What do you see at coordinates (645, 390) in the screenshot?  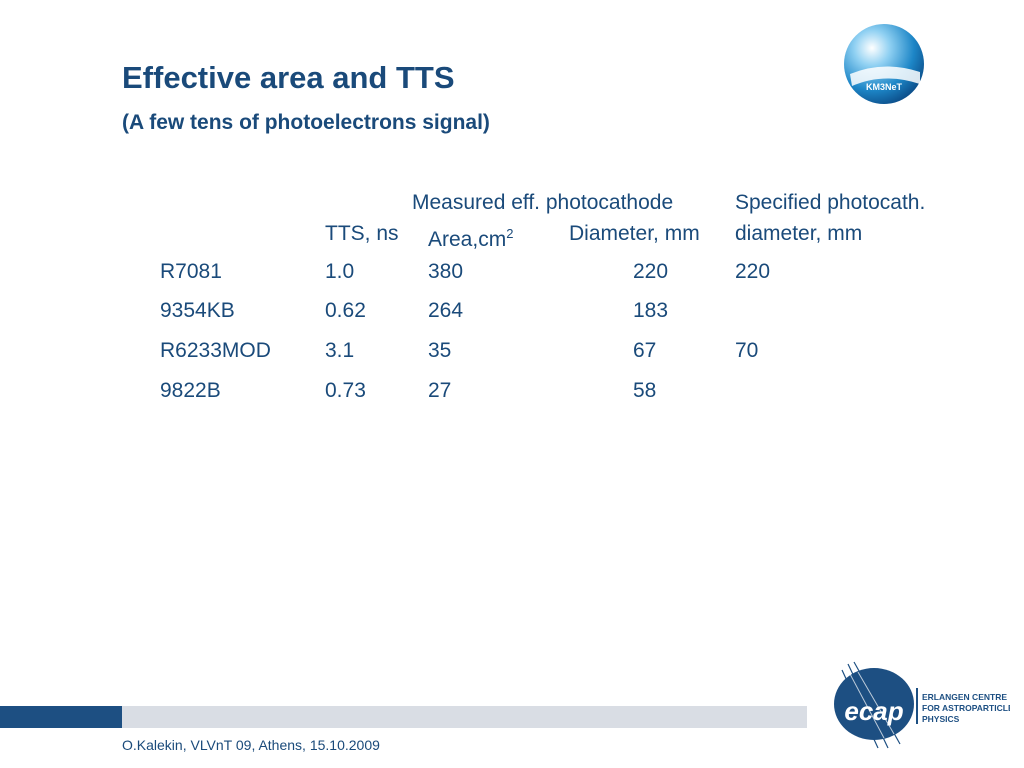 I see `row-diameter: 58` at bounding box center [645, 390].